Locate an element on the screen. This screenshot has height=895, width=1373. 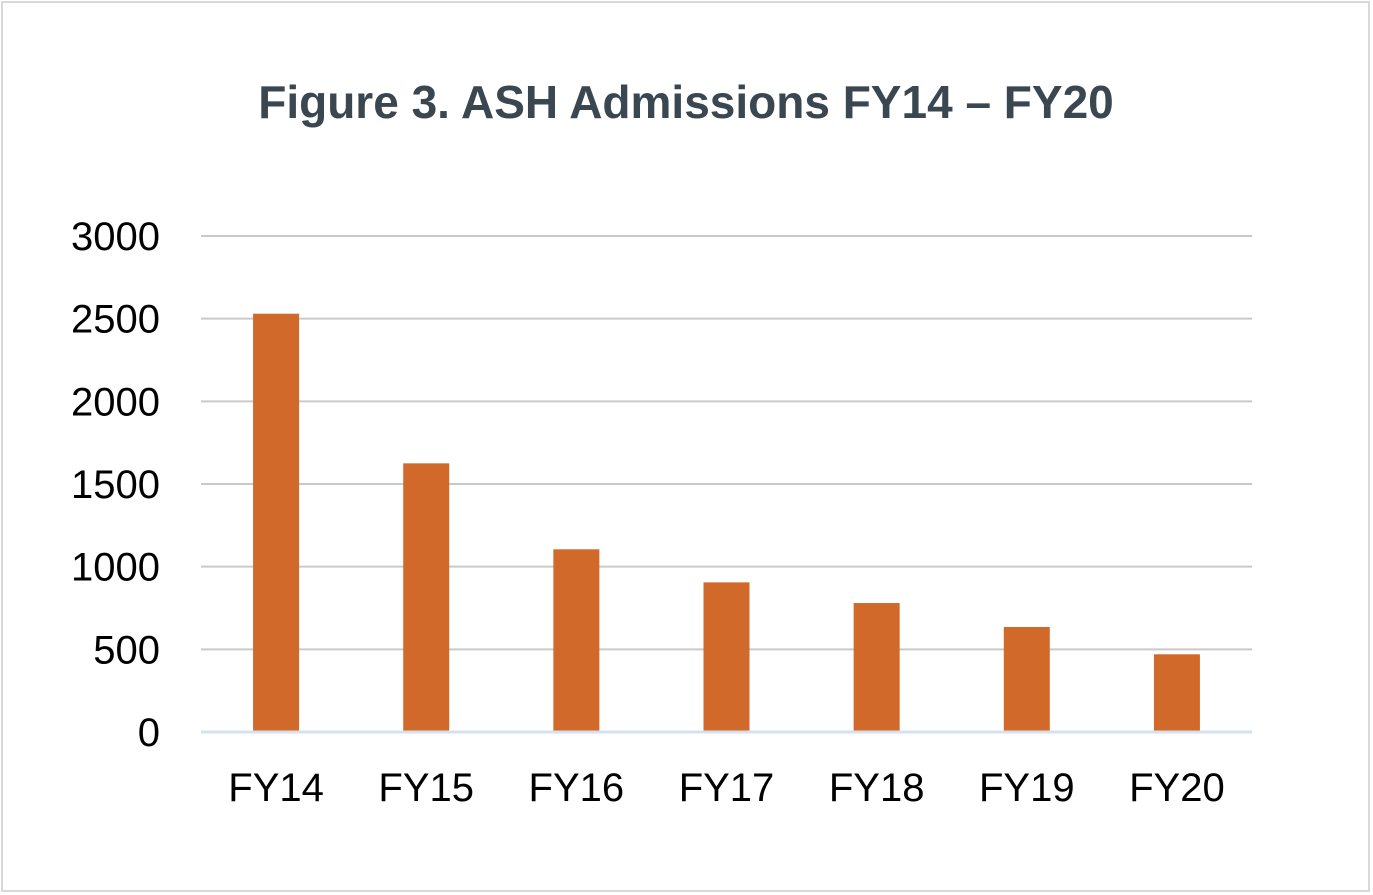
bar-fy20 is located at coordinates (1176, 693).